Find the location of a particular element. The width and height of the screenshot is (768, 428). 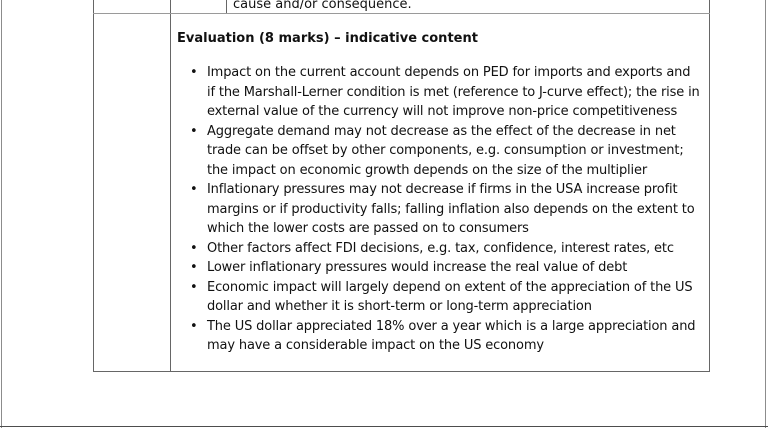

table-border-left is located at coordinates (93, 185).